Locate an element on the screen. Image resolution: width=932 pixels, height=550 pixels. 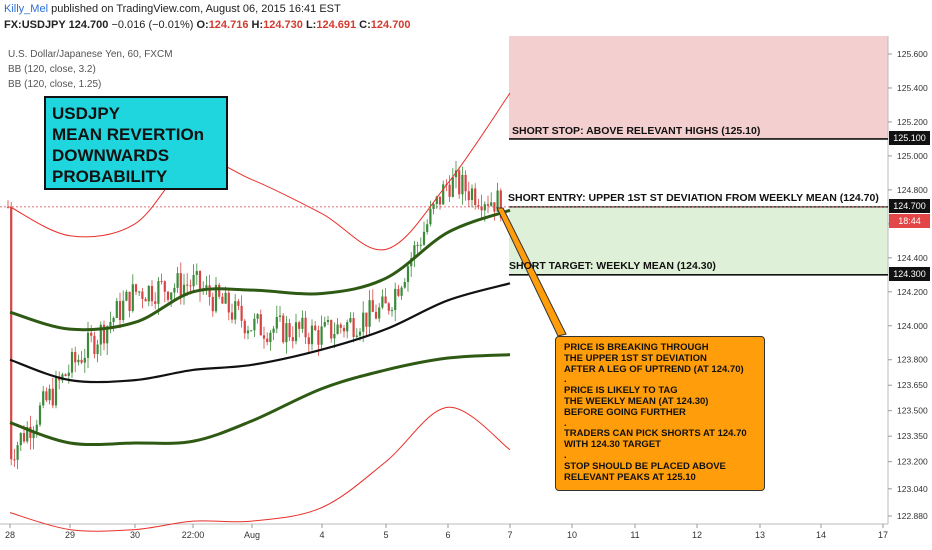
close-value: 124.700 is located at coordinates (390, 25).